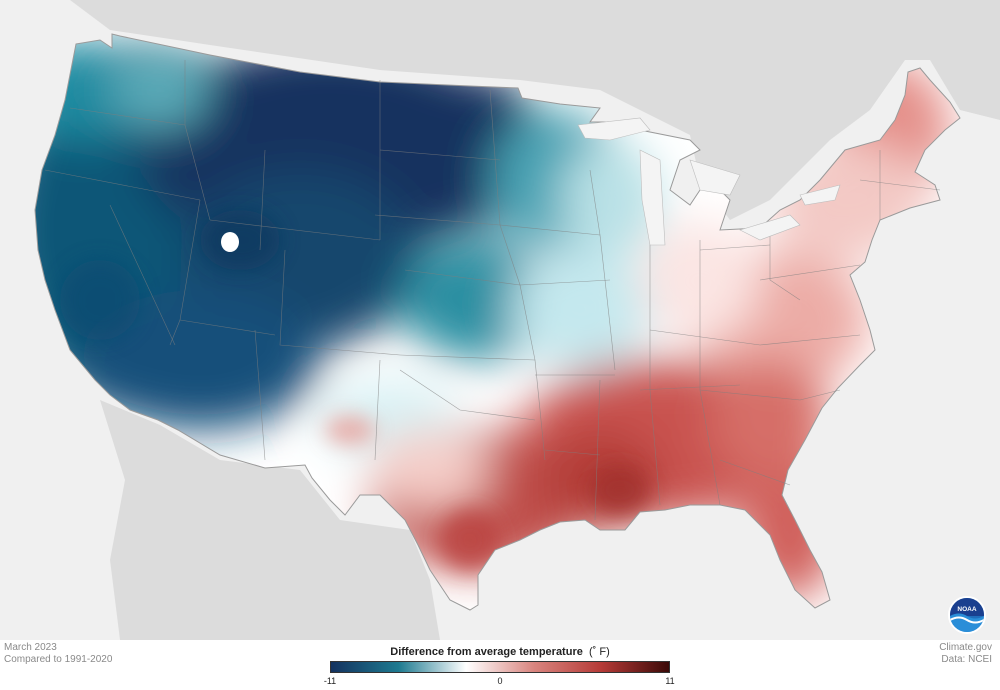  What do you see at coordinates (500, 667) in the screenshot?
I see `legend-color-bar` at bounding box center [500, 667].